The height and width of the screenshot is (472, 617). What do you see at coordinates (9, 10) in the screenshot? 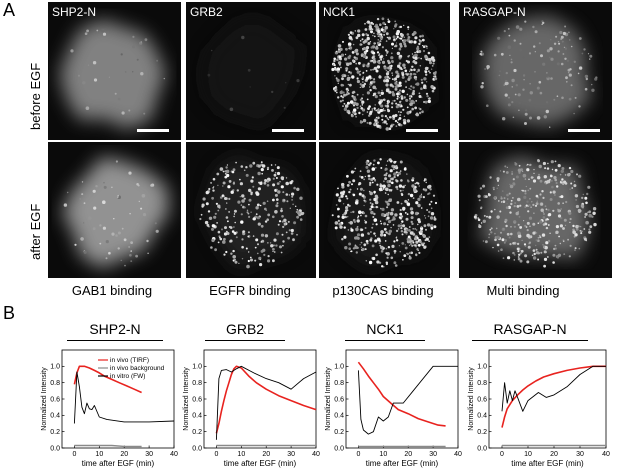
I see `panel-a-letter: A` at bounding box center [9, 10].